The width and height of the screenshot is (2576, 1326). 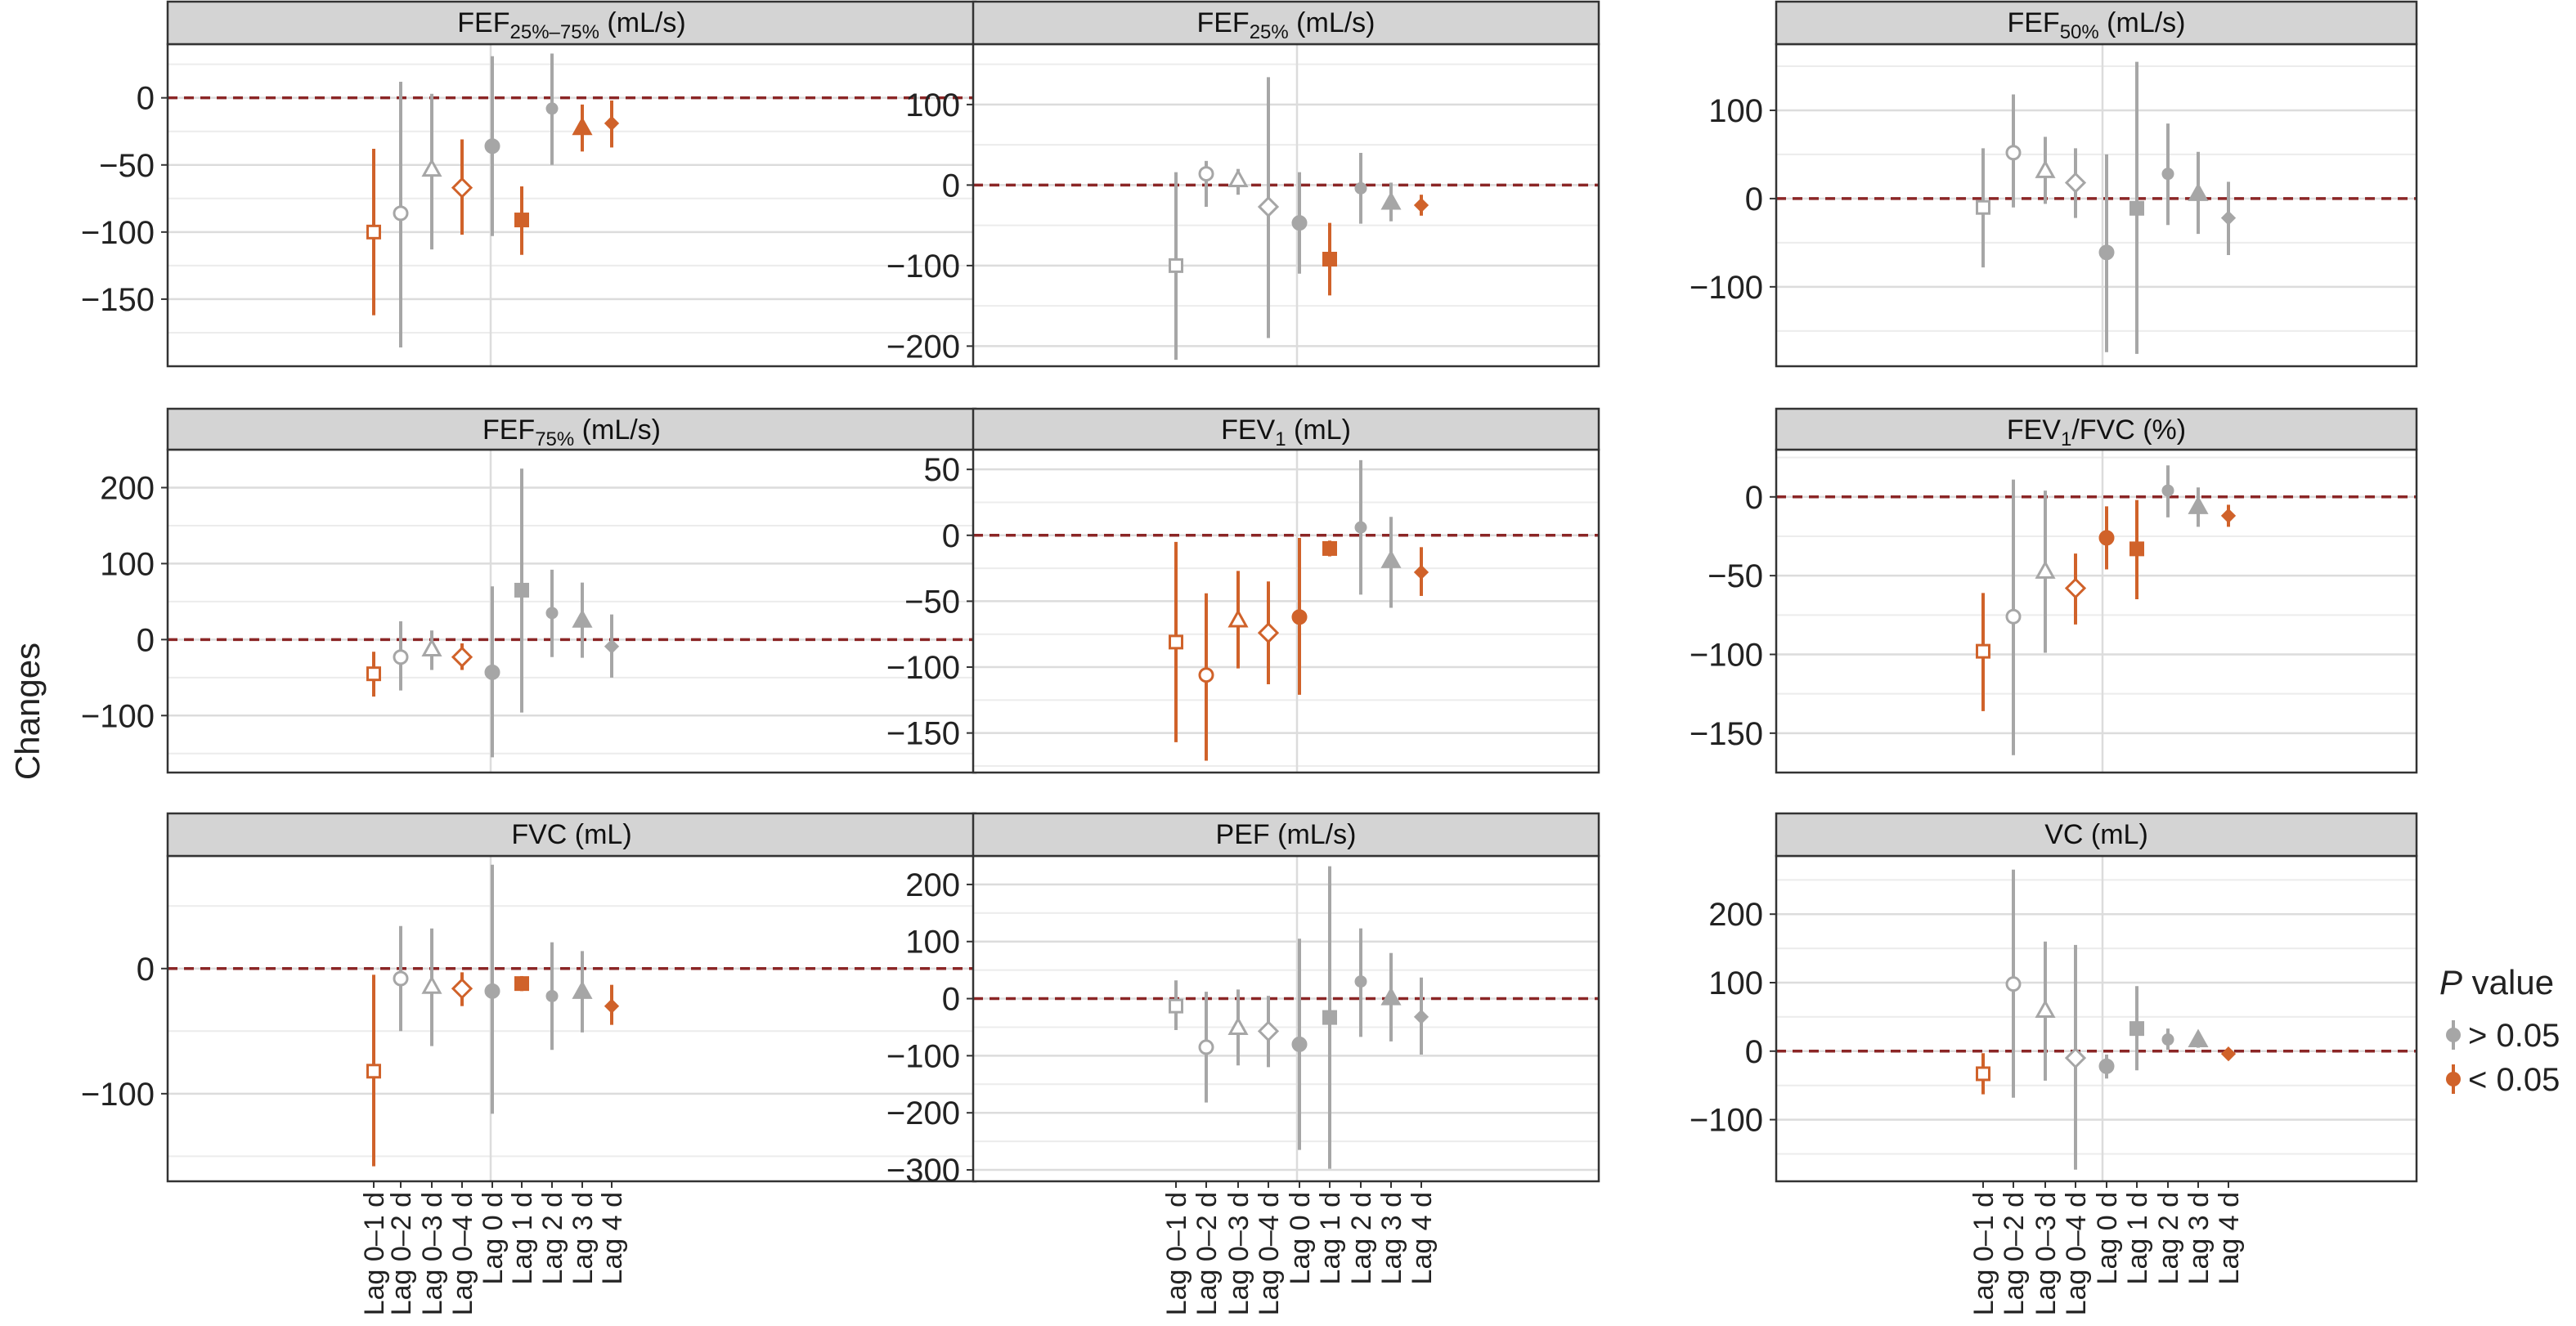 What do you see at coordinates (583, 1238) in the screenshot?
I see `x-tick-label: Lag 3 d` at bounding box center [583, 1238].